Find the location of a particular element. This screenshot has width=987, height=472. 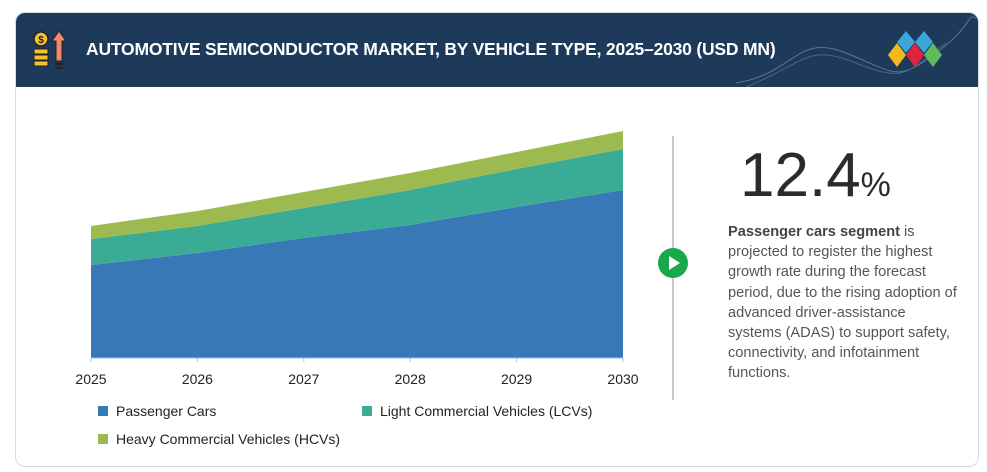

cagr-unit: % is located at coordinates (875, 185).